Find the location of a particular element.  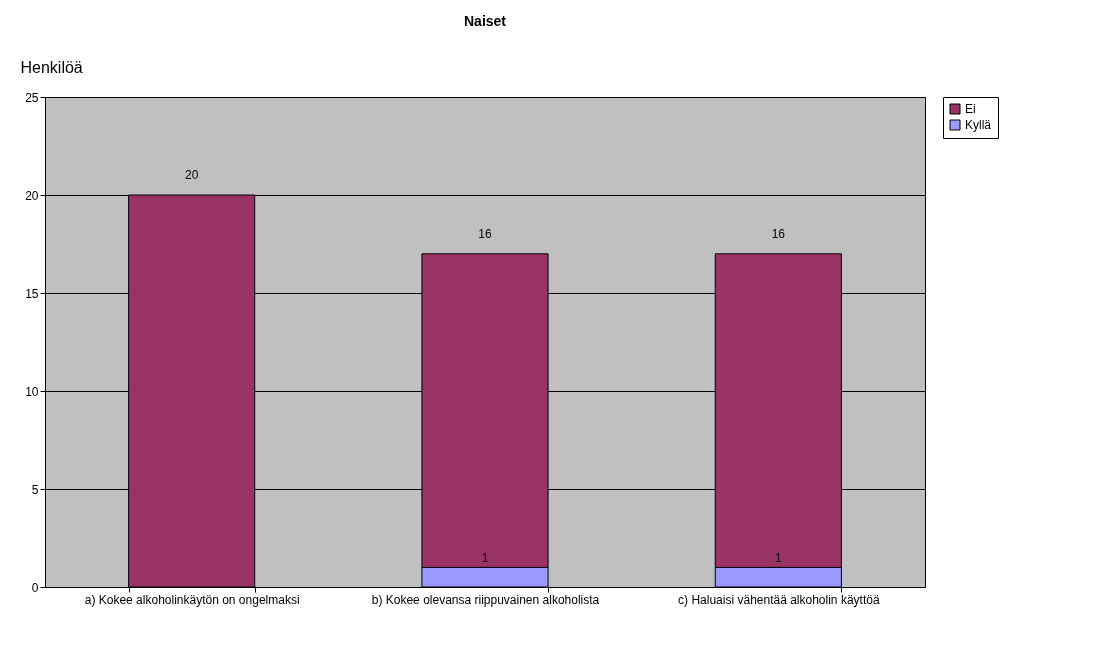

y-axis-title: Henkilöä is located at coordinates (51, 67).